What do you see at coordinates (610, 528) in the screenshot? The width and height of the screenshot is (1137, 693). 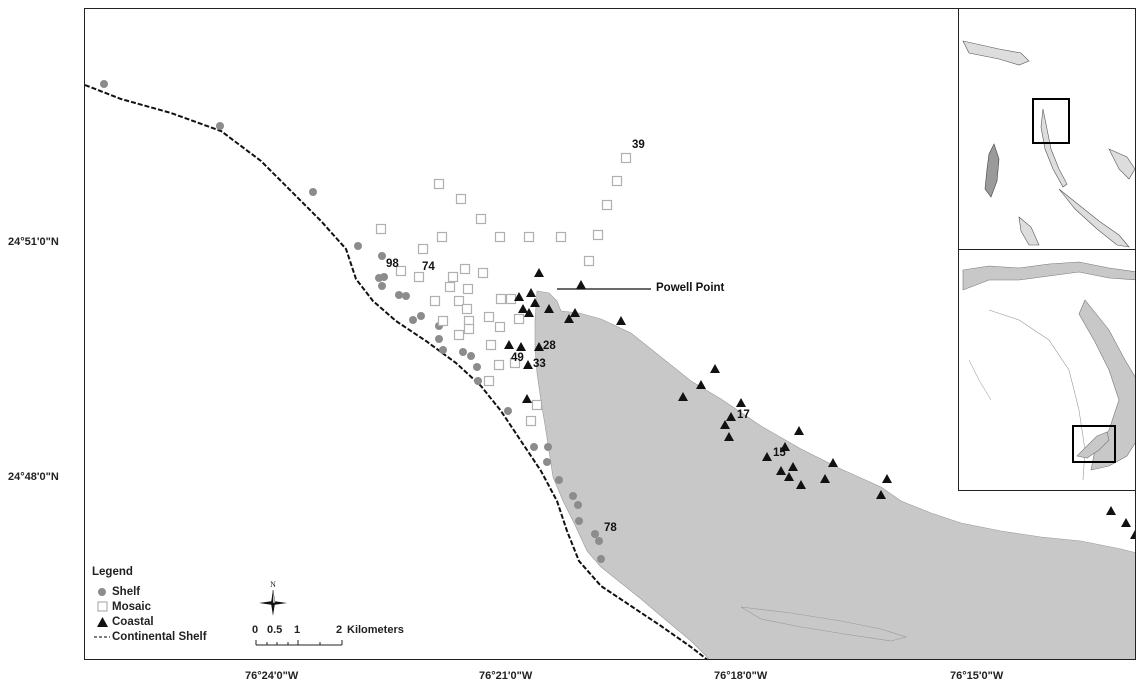 I see `site-label-78: 78` at bounding box center [610, 528].